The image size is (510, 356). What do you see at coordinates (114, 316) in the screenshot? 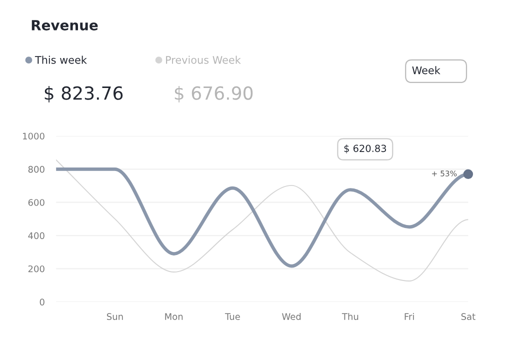
I see `x-tick-label: Sun` at bounding box center [114, 316].